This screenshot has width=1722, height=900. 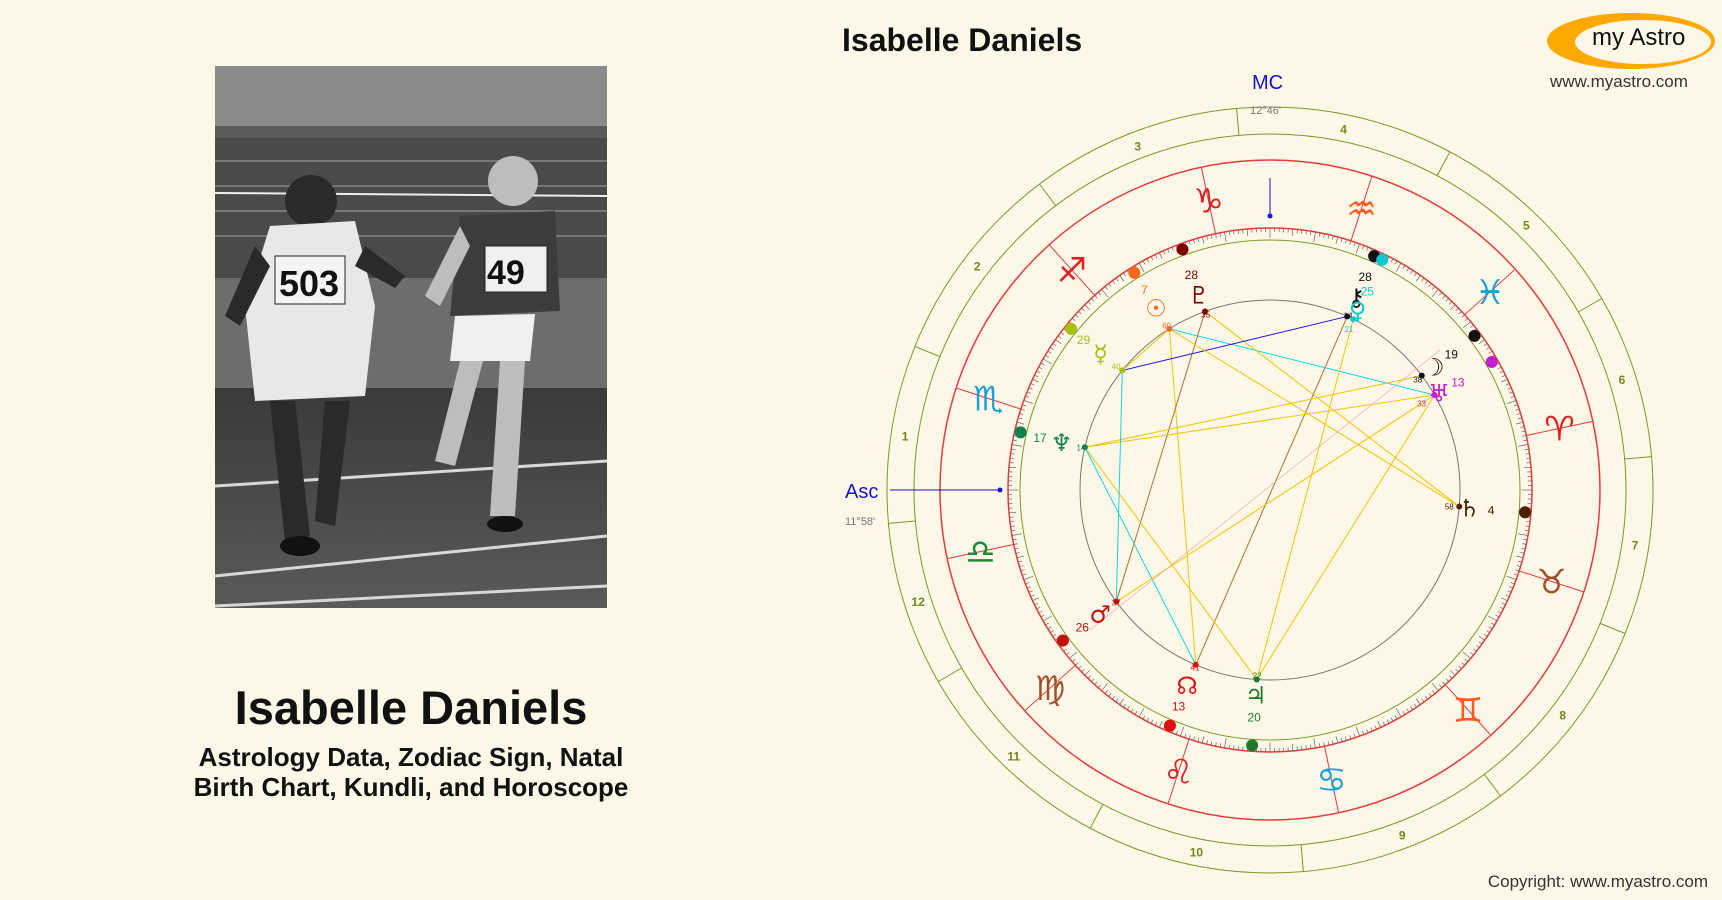 I want to click on planet-minute: 33, so click(x=1421, y=404).